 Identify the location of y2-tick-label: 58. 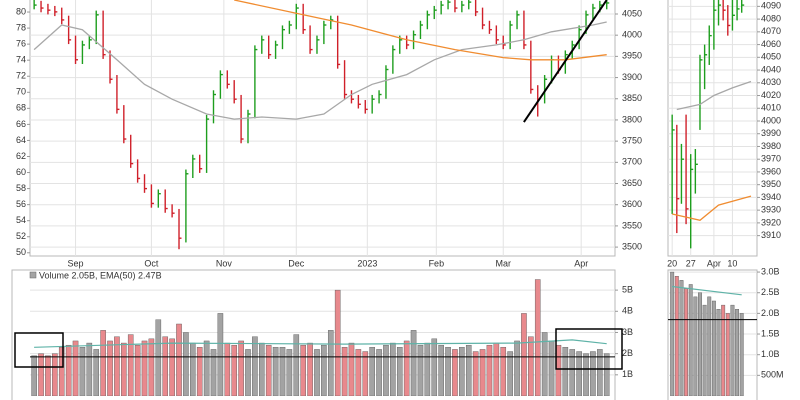
(21, 188).